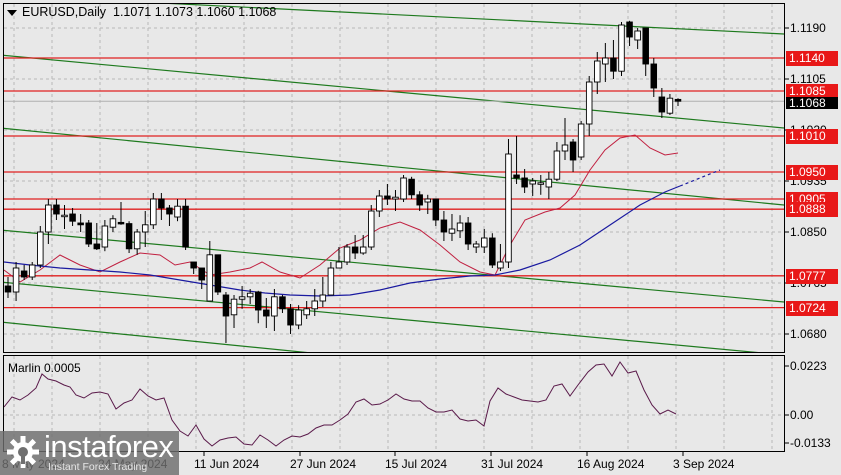  What do you see at coordinates (109, 446) in the screenshot?
I see `watermark-brand: instaforex` at bounding box center [109, 446].